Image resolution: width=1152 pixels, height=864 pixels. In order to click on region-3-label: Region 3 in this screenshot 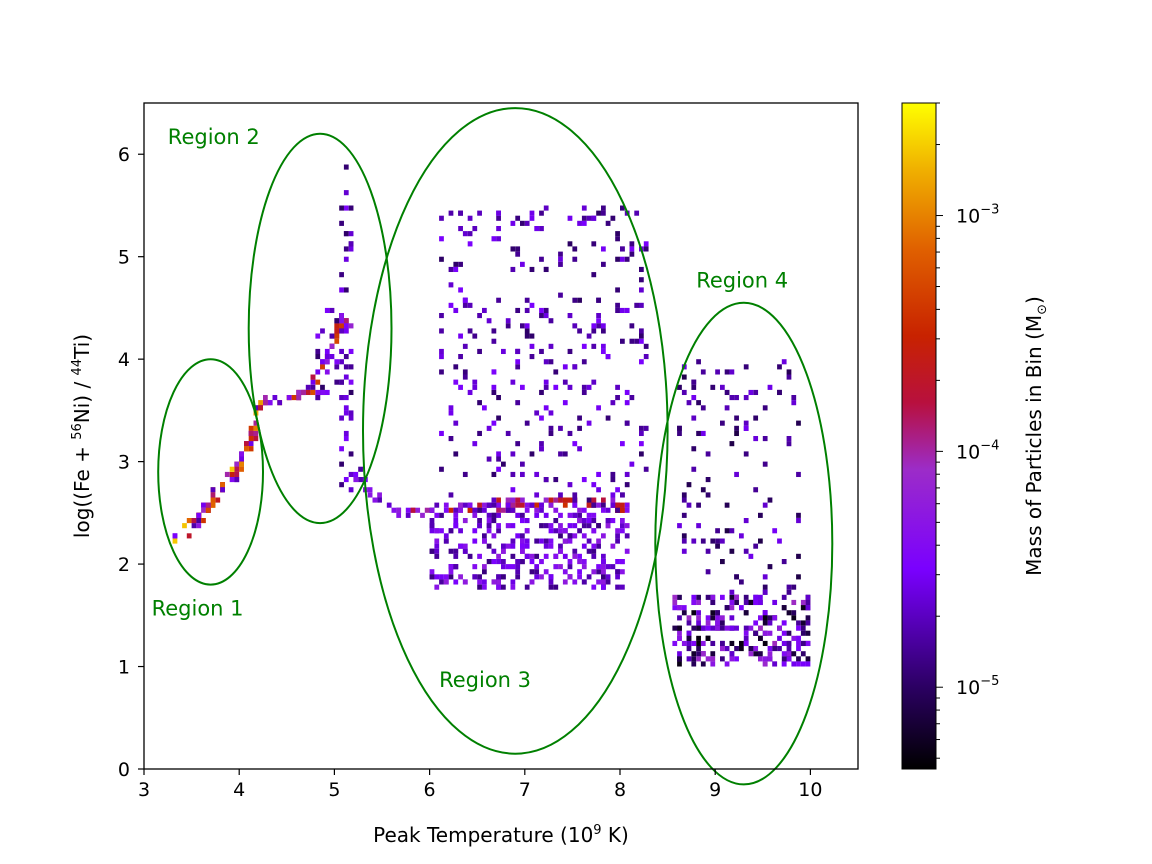, I will do `click(485, 680)`.